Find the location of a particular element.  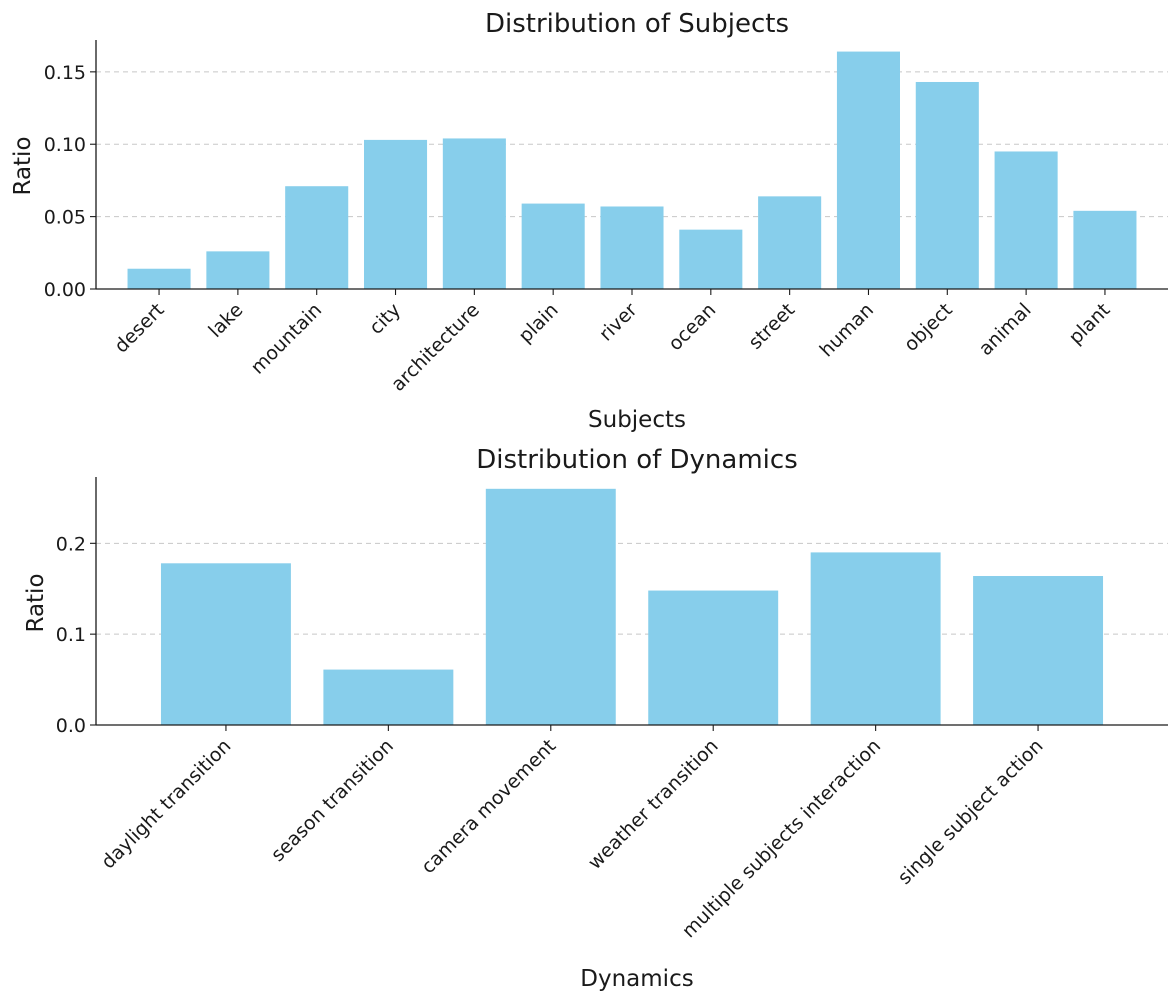

subject-x-tick-label: street is located at coordinates (771, 326).